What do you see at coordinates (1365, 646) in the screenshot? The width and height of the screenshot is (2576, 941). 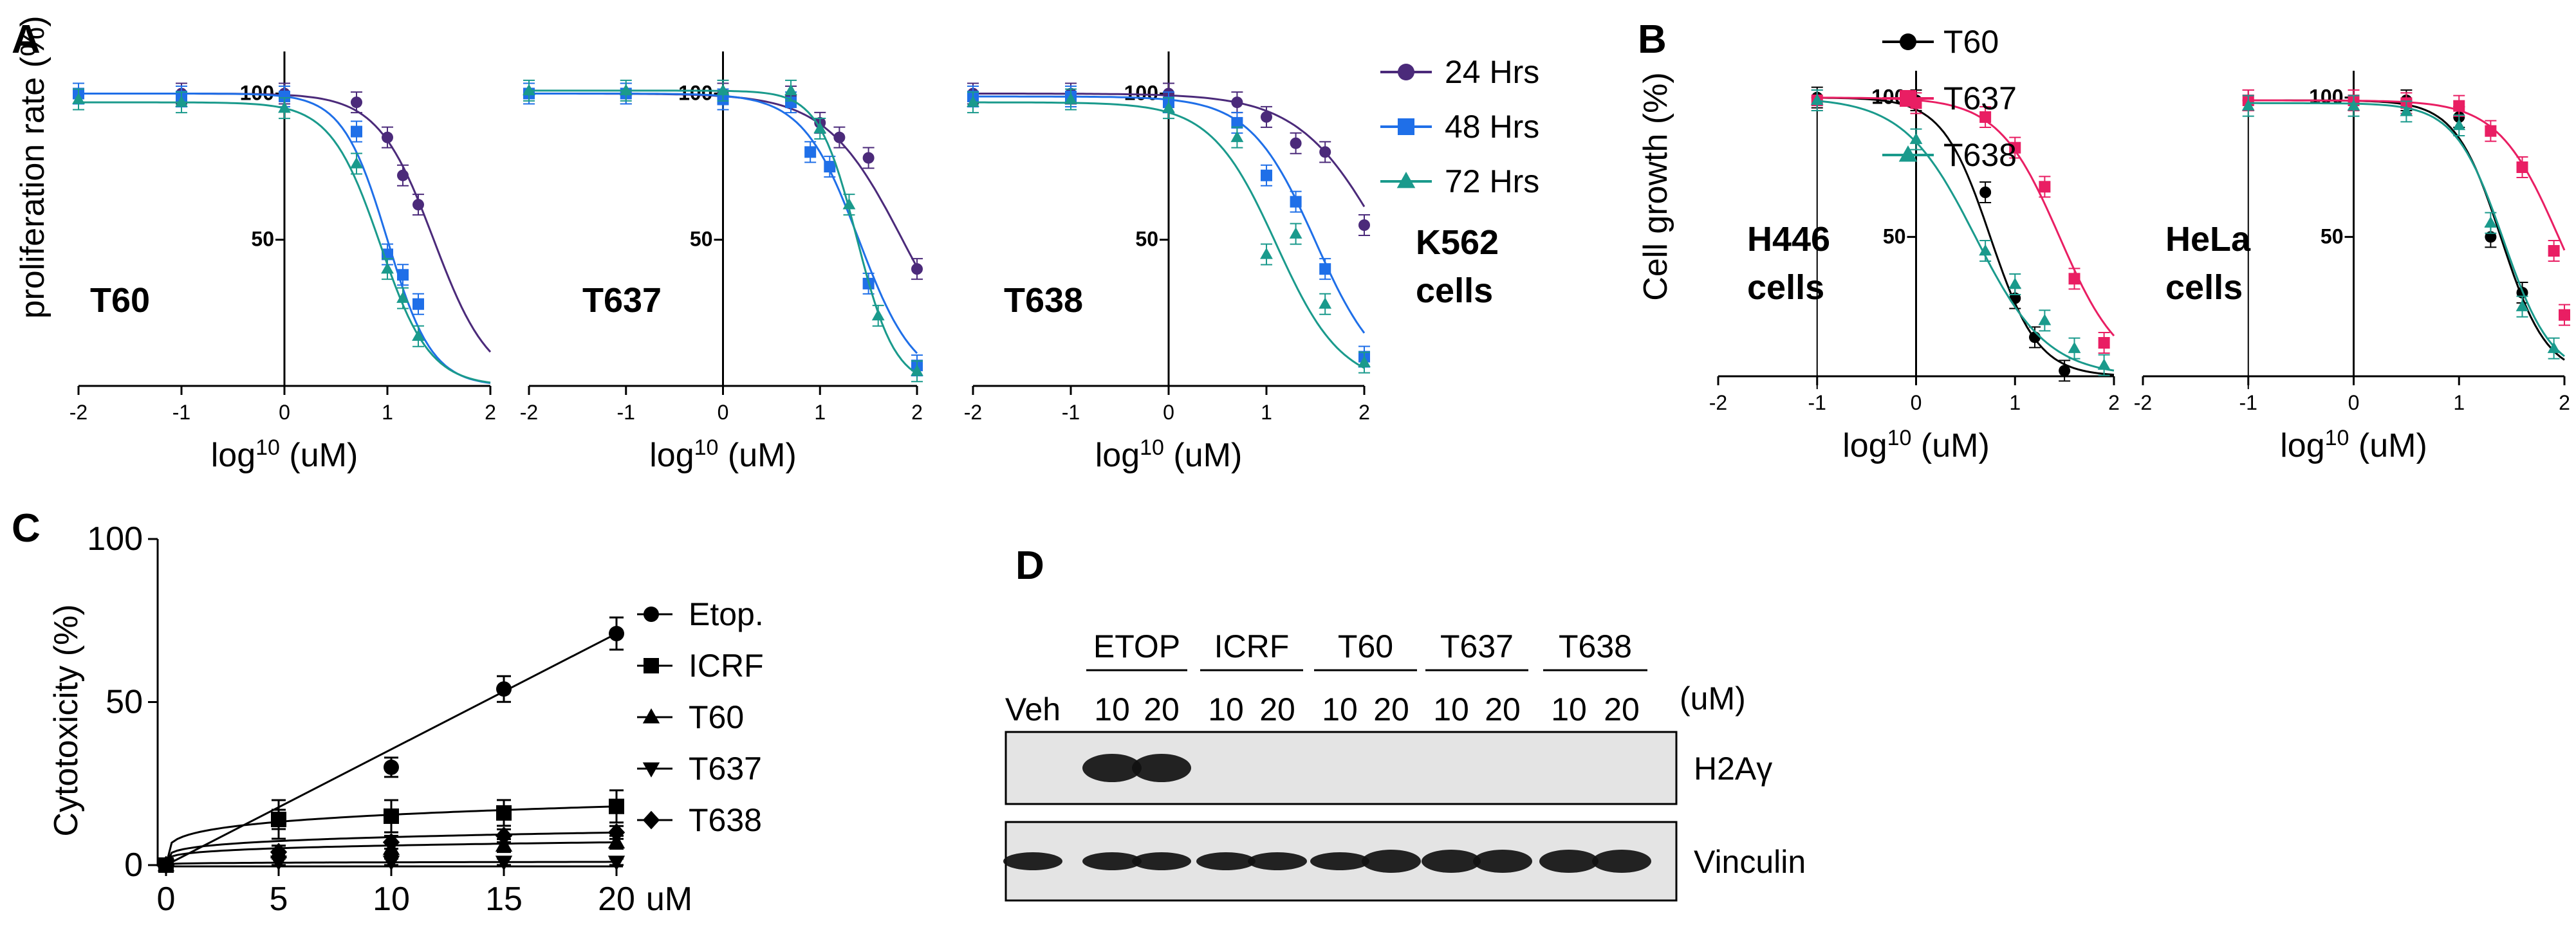 I see `group-label: T60` at bounding box center [1365, 646].